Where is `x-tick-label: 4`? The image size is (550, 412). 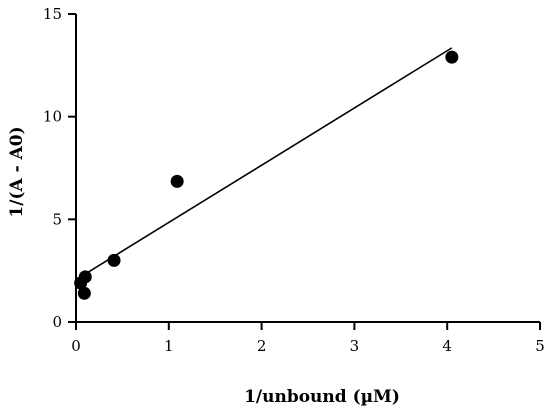
x-tick-label: 4 is located at coordinates (447, 346).